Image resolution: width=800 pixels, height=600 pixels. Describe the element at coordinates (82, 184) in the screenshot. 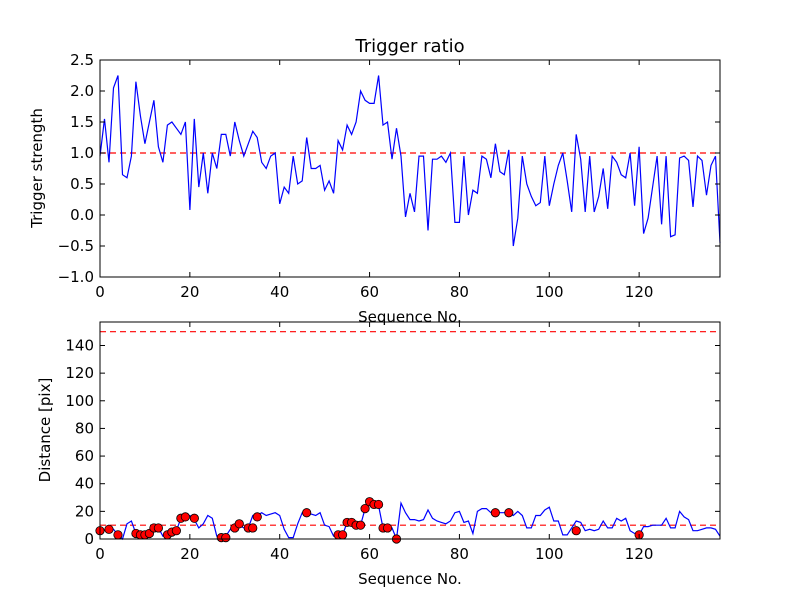

I see `top-y-tick-label: 0.5` at that location.